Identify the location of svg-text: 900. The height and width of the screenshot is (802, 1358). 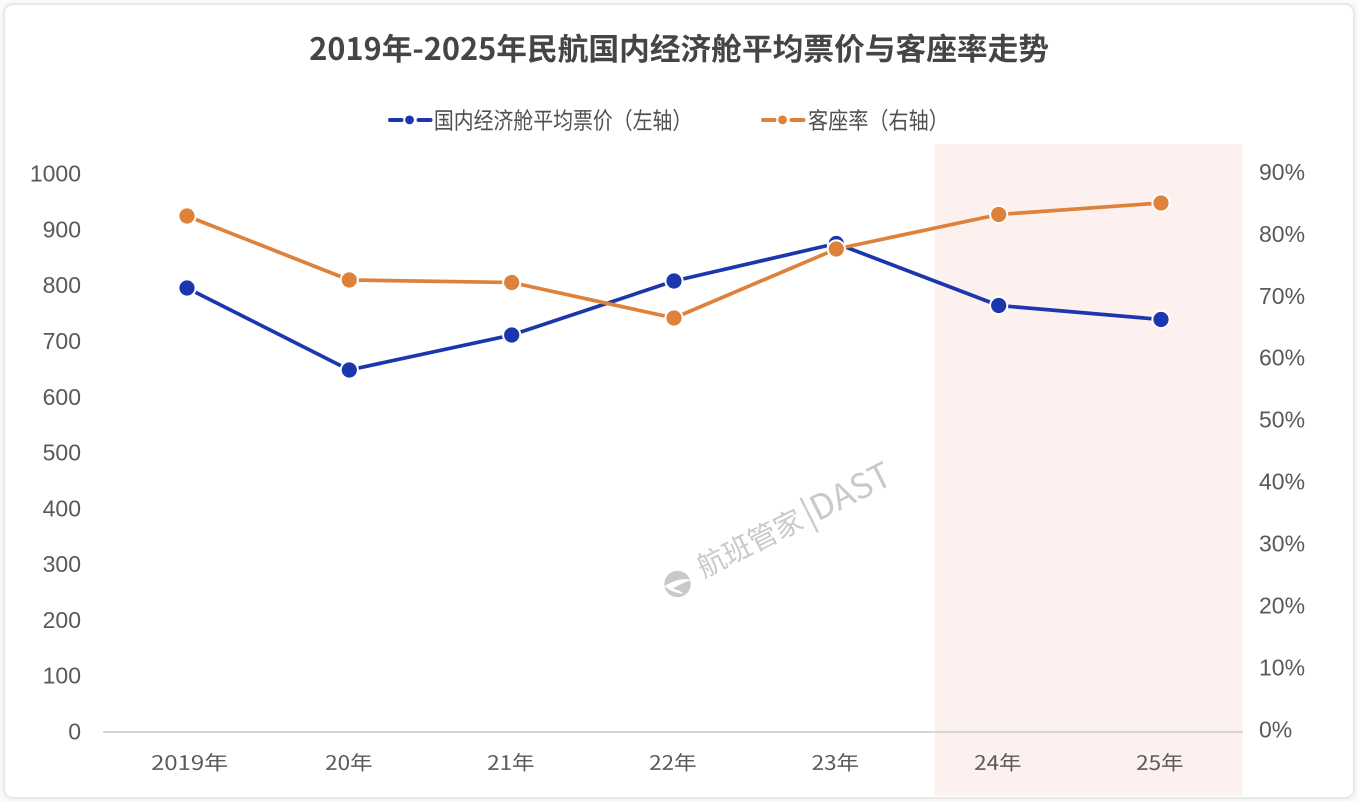
(62, 230).